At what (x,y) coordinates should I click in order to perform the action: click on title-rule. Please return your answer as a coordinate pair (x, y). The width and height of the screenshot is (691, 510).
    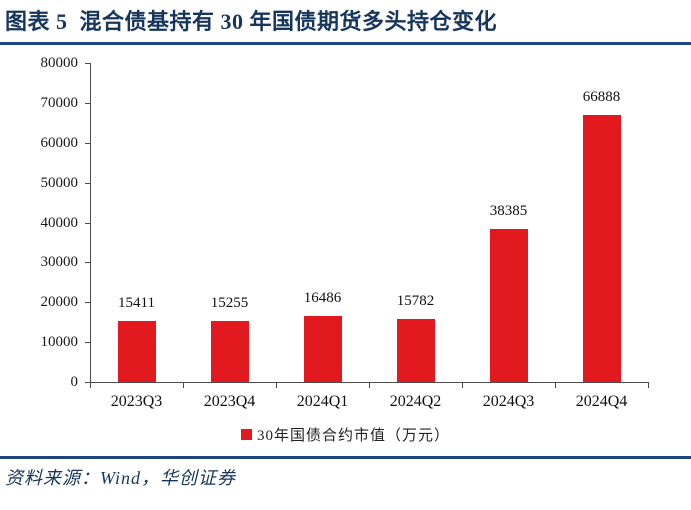
    Looking at the image, I should click on (345, 43).